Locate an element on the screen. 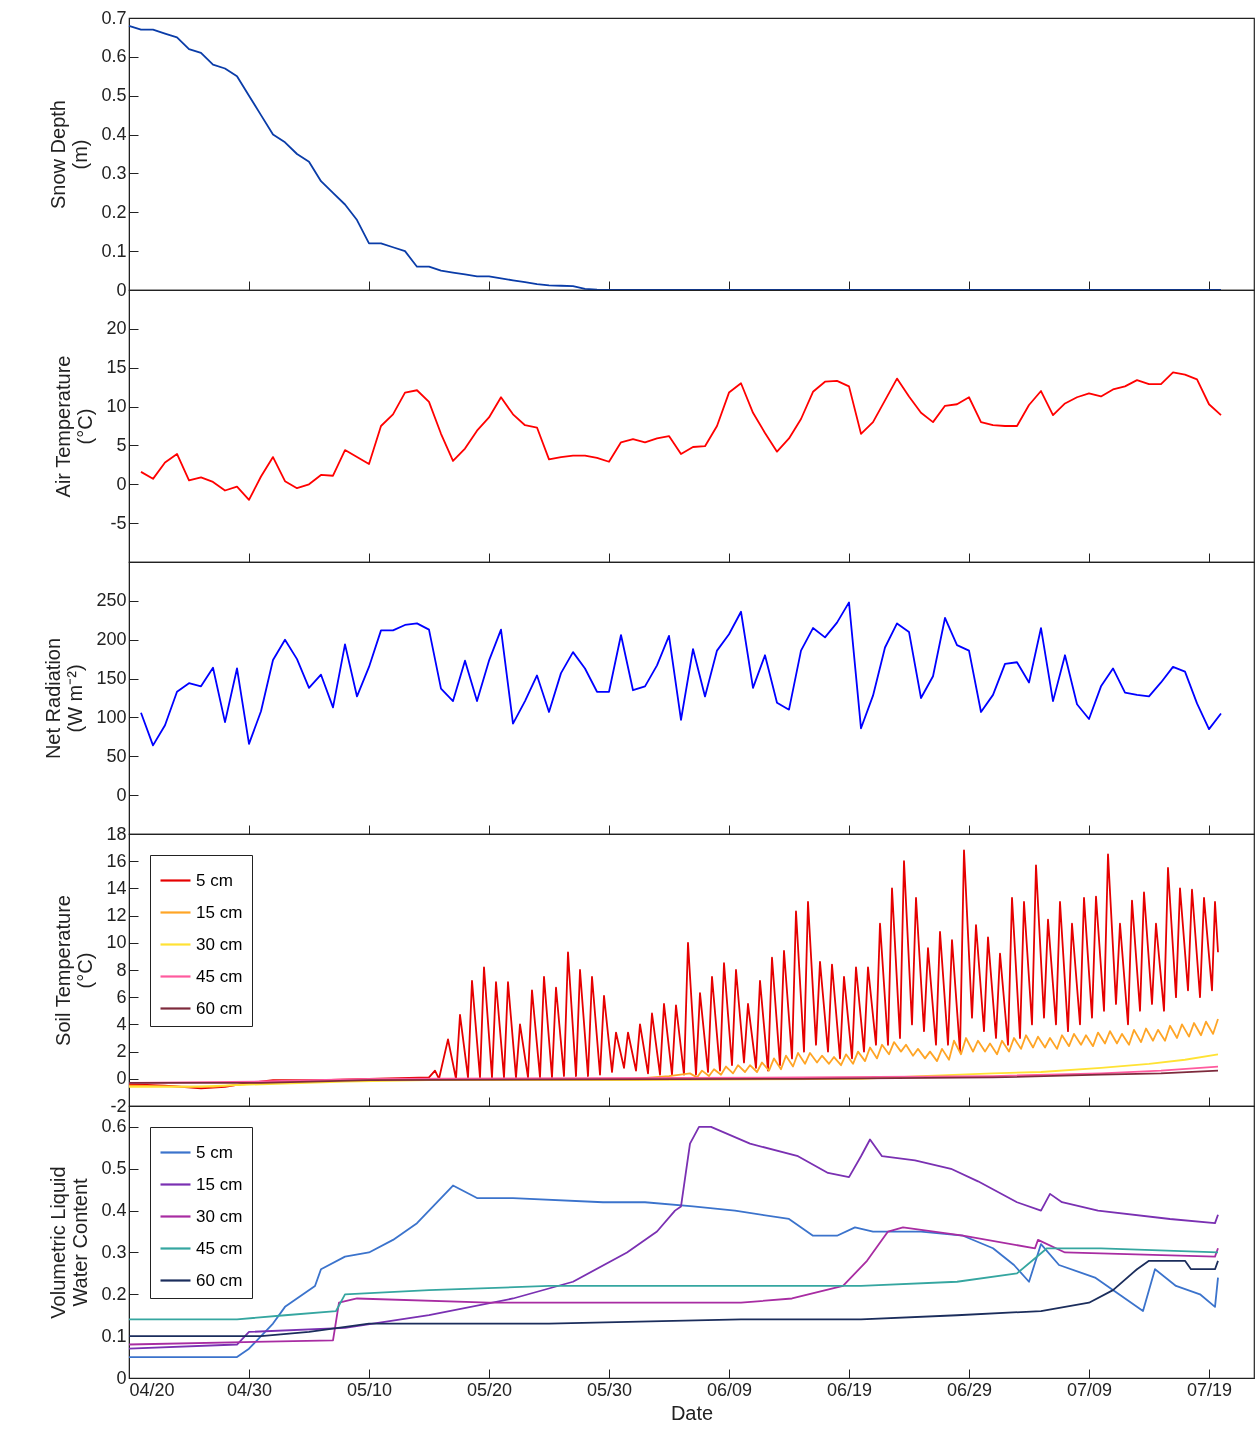 The width and height of the screenshot is (1255, 1445). x-tick-label: 04/30 is located at coordinates (249, 1389).